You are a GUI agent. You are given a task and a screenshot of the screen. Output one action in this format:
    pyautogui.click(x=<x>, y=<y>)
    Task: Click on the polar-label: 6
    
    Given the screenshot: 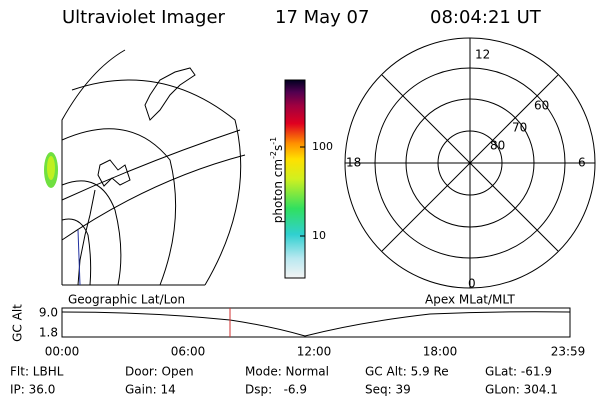 What is the action you would take?
    pyautogui.click(x=582, y=163)
    